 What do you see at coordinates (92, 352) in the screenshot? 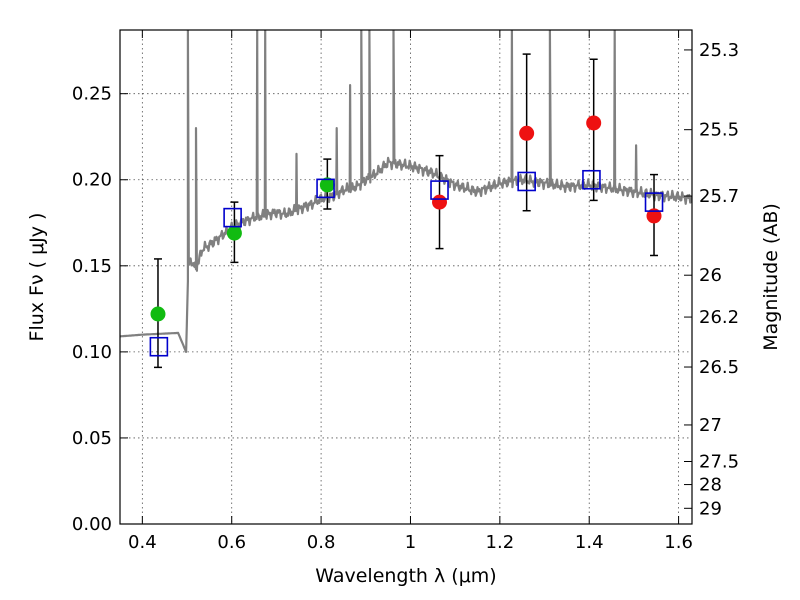
I see `y-tick-label: 0.10` at bounding box center [92, 352].